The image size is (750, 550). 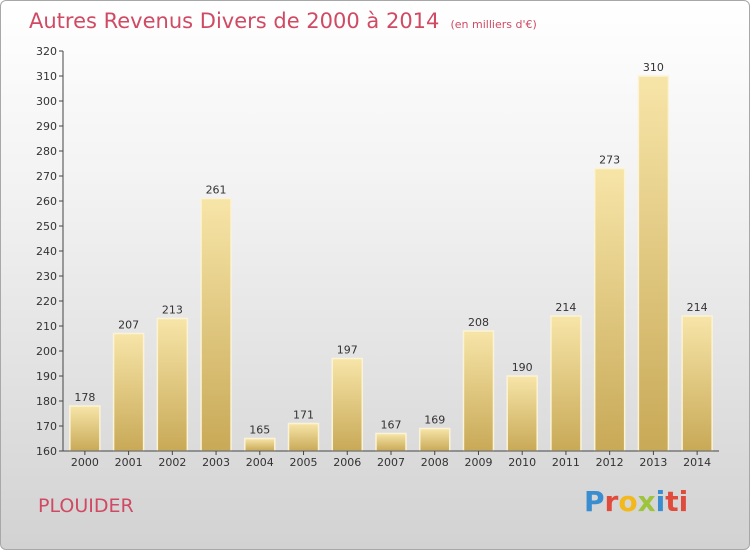 What do you see at coordinates (522, 462) in the screenshot?
I see `x-tick-label: 2010` at bounding box center [522, 462].